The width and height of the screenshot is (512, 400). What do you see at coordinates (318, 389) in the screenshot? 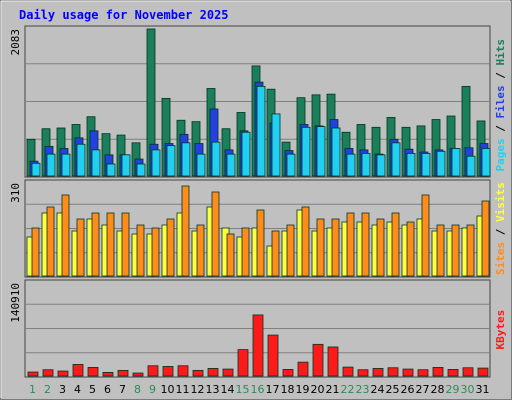
I see `x-tick-label-day-20: 20` at bounding box center [318, 389].